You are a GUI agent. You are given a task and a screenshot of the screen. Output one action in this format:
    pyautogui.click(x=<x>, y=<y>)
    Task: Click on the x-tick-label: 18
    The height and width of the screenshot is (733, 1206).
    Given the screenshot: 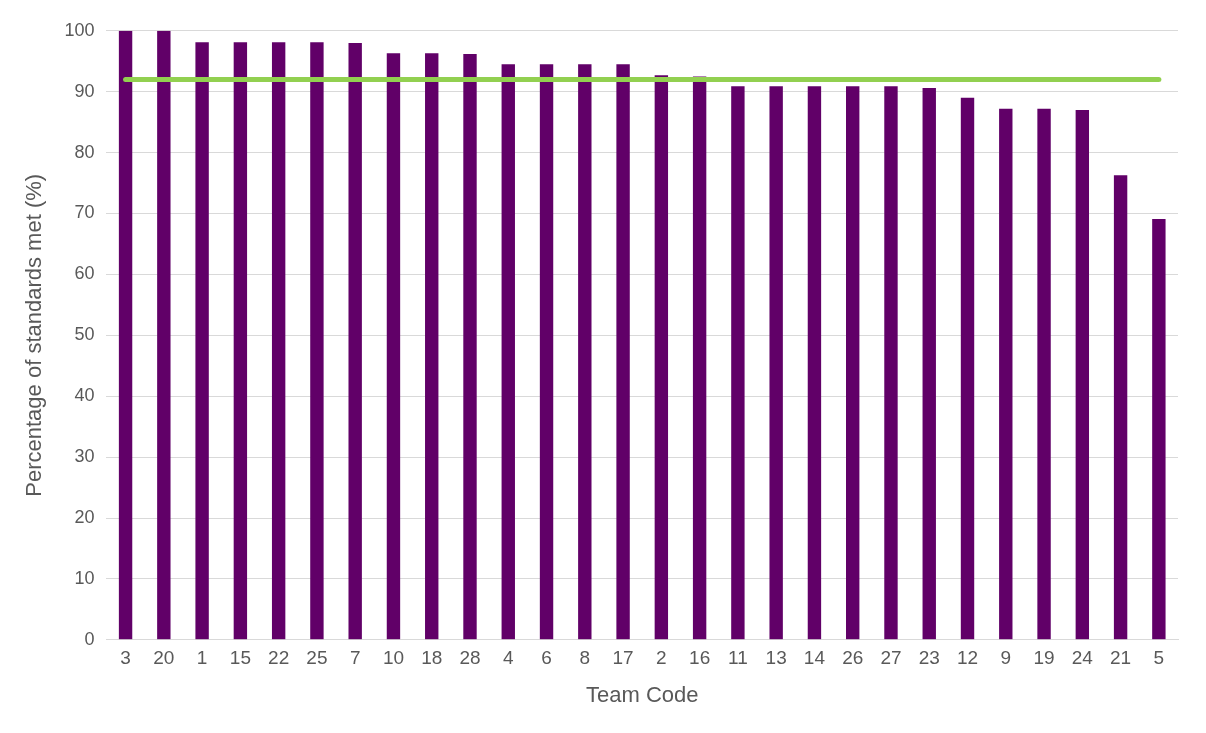 What is the action you would take?
    pyautogui.click(x=432, y=658)
    